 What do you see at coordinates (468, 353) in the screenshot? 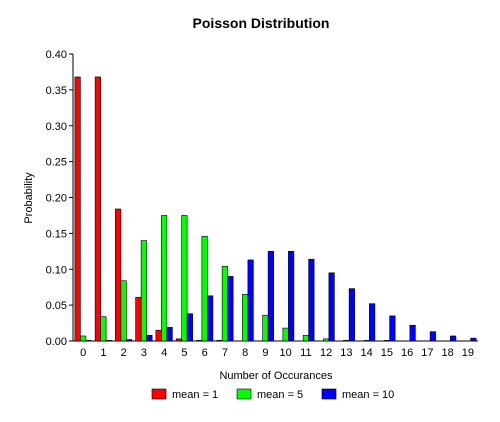
I see `x-tick-label: 19` at bounding box center [468, 353].